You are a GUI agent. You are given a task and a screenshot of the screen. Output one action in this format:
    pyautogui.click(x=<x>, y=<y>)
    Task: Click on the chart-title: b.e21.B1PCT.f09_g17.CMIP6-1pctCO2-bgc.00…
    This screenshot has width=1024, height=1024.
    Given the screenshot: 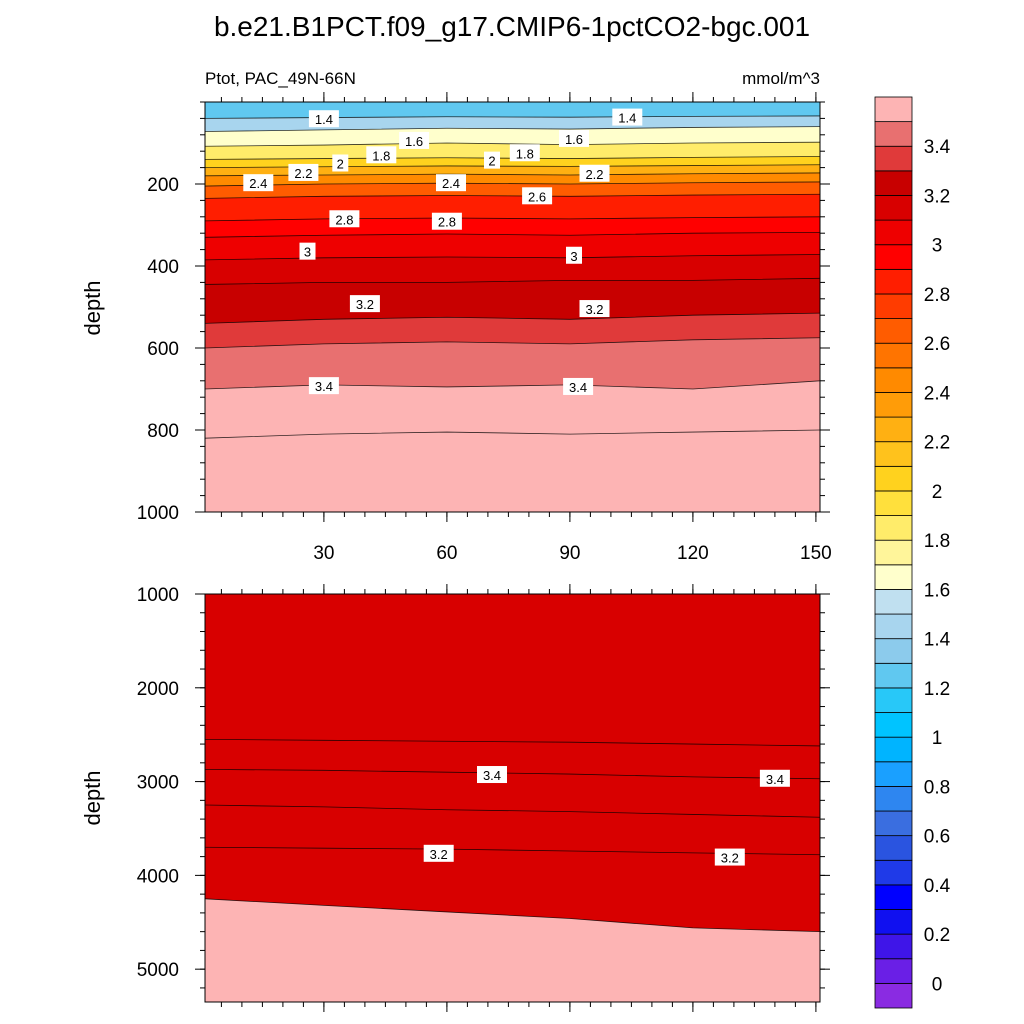 What is the action you would take?
    pyautogui.click(x=512, y=26)
    